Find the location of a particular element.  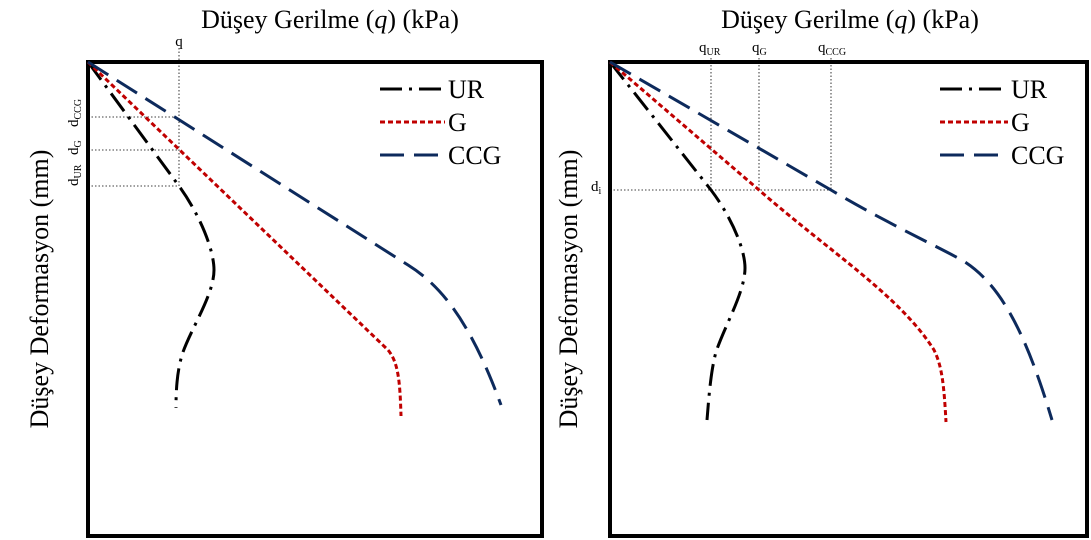

left-d-g-label: dG is located at coordinates (75, 147).